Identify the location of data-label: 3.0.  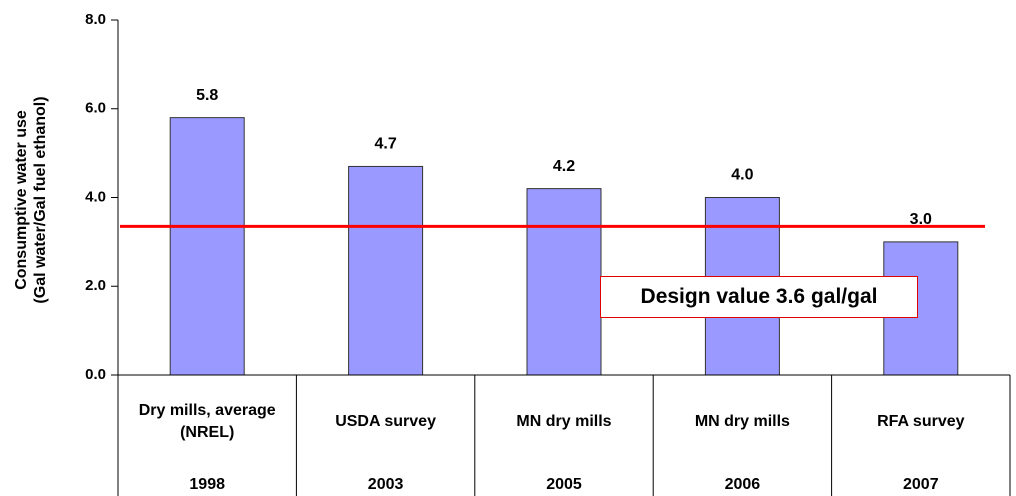
(921, 219).